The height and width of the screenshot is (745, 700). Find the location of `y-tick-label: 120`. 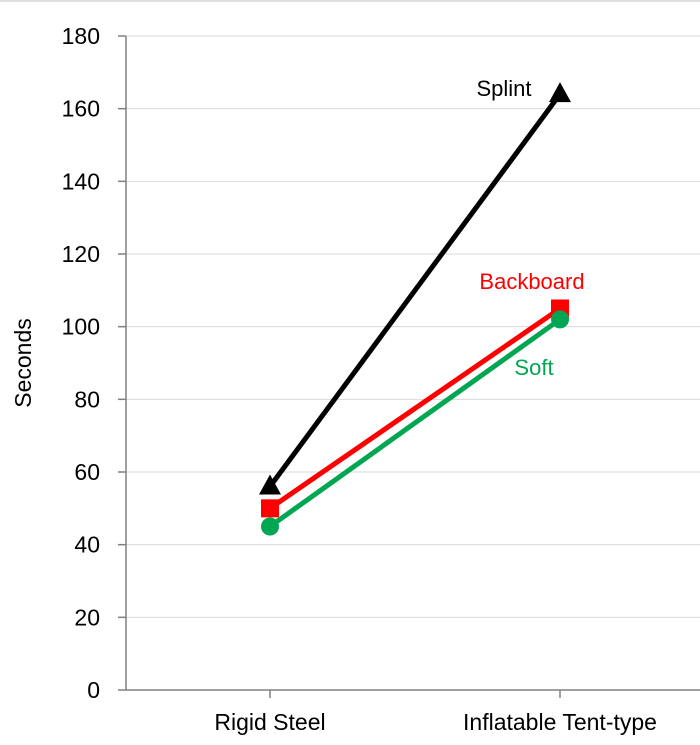

y-tick-label: 120 is located at coordinates (81, 254).